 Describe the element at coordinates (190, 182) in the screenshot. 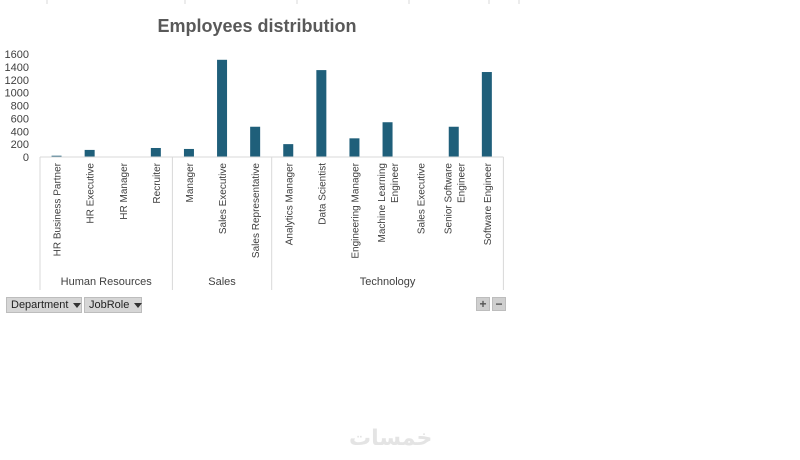

I see `x-tick-label: Manager` at that location.